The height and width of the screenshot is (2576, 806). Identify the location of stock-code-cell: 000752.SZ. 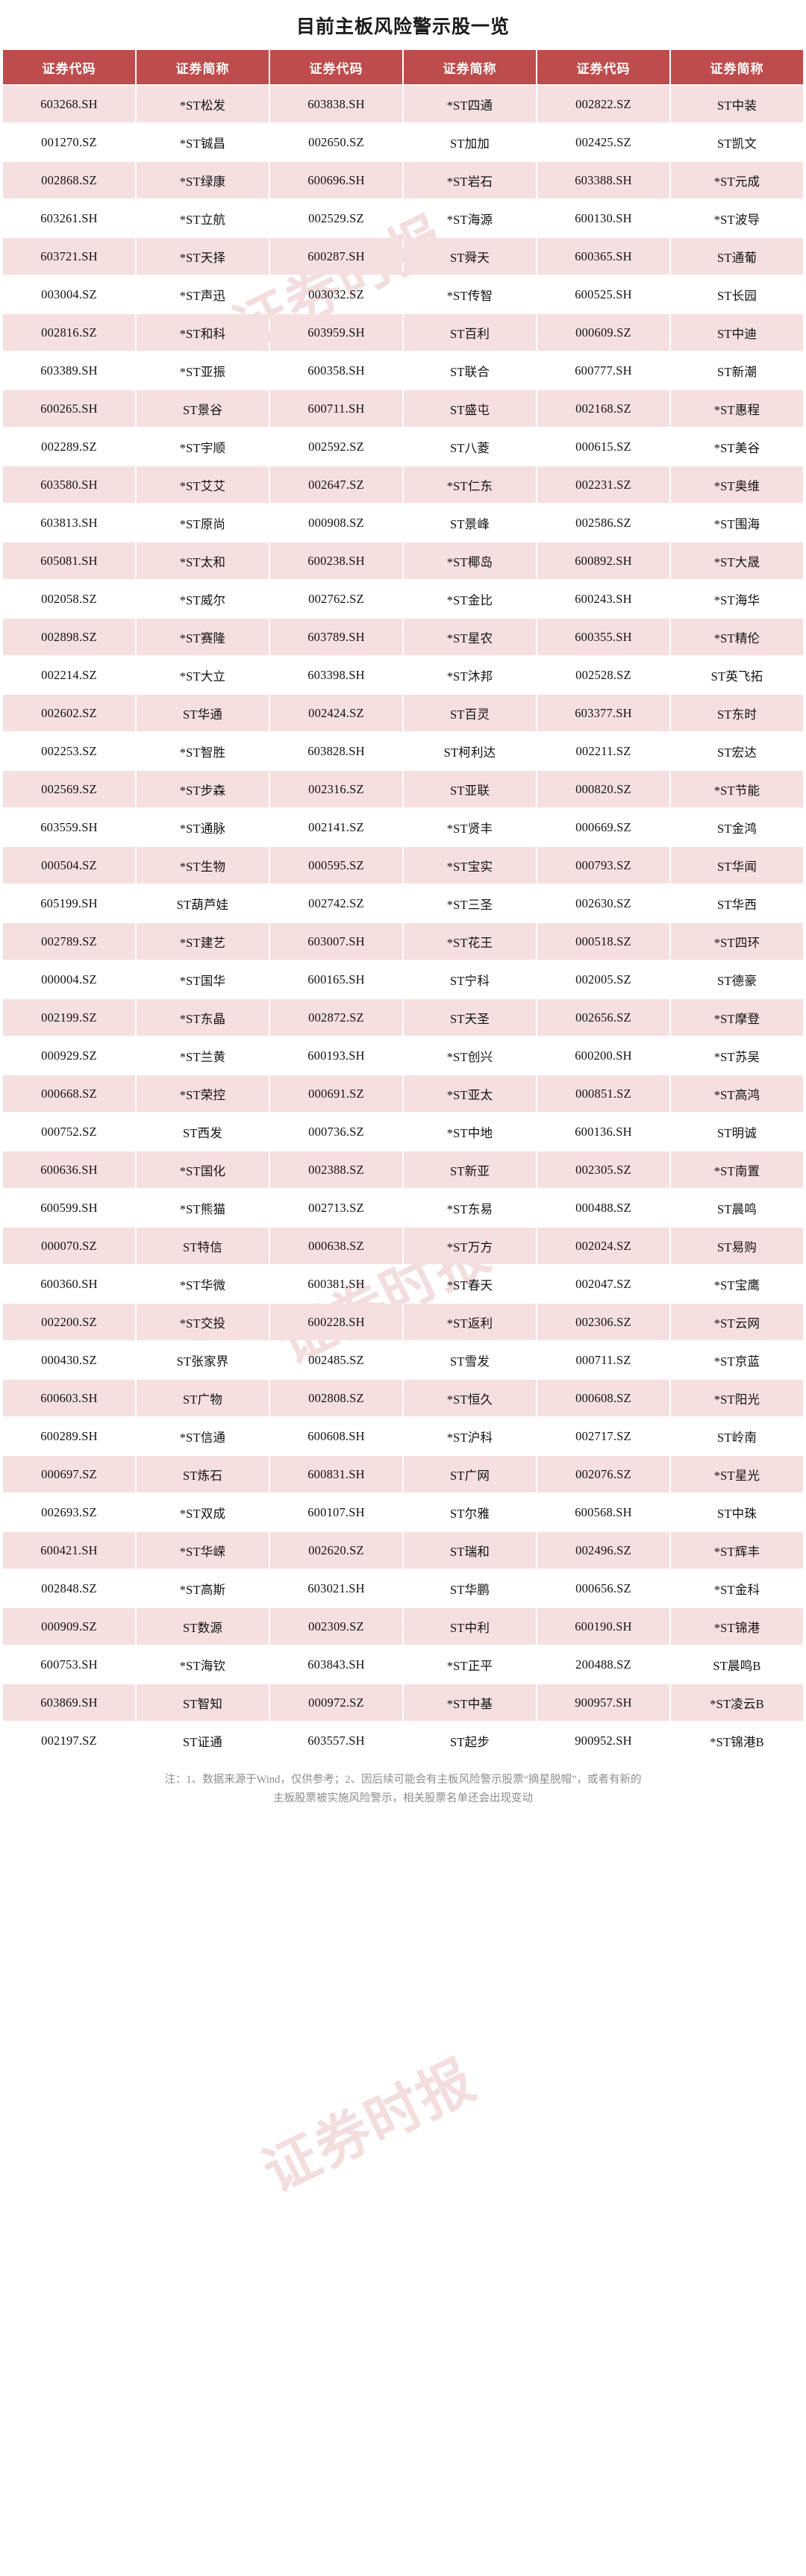
(69, 1131).